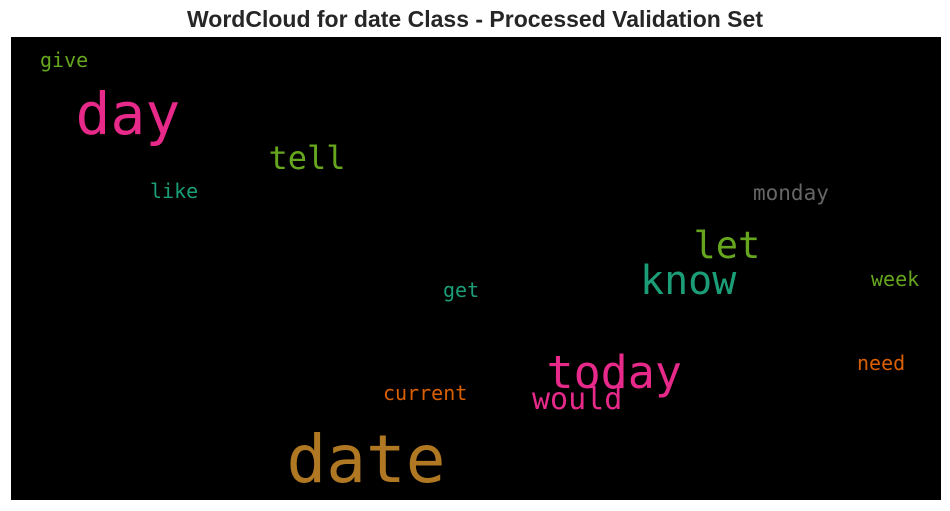 This screenshot has height=511, width=950. Describe the element at coordinates (128, 114) in the screenshot. I see `word-day: day` at that location.